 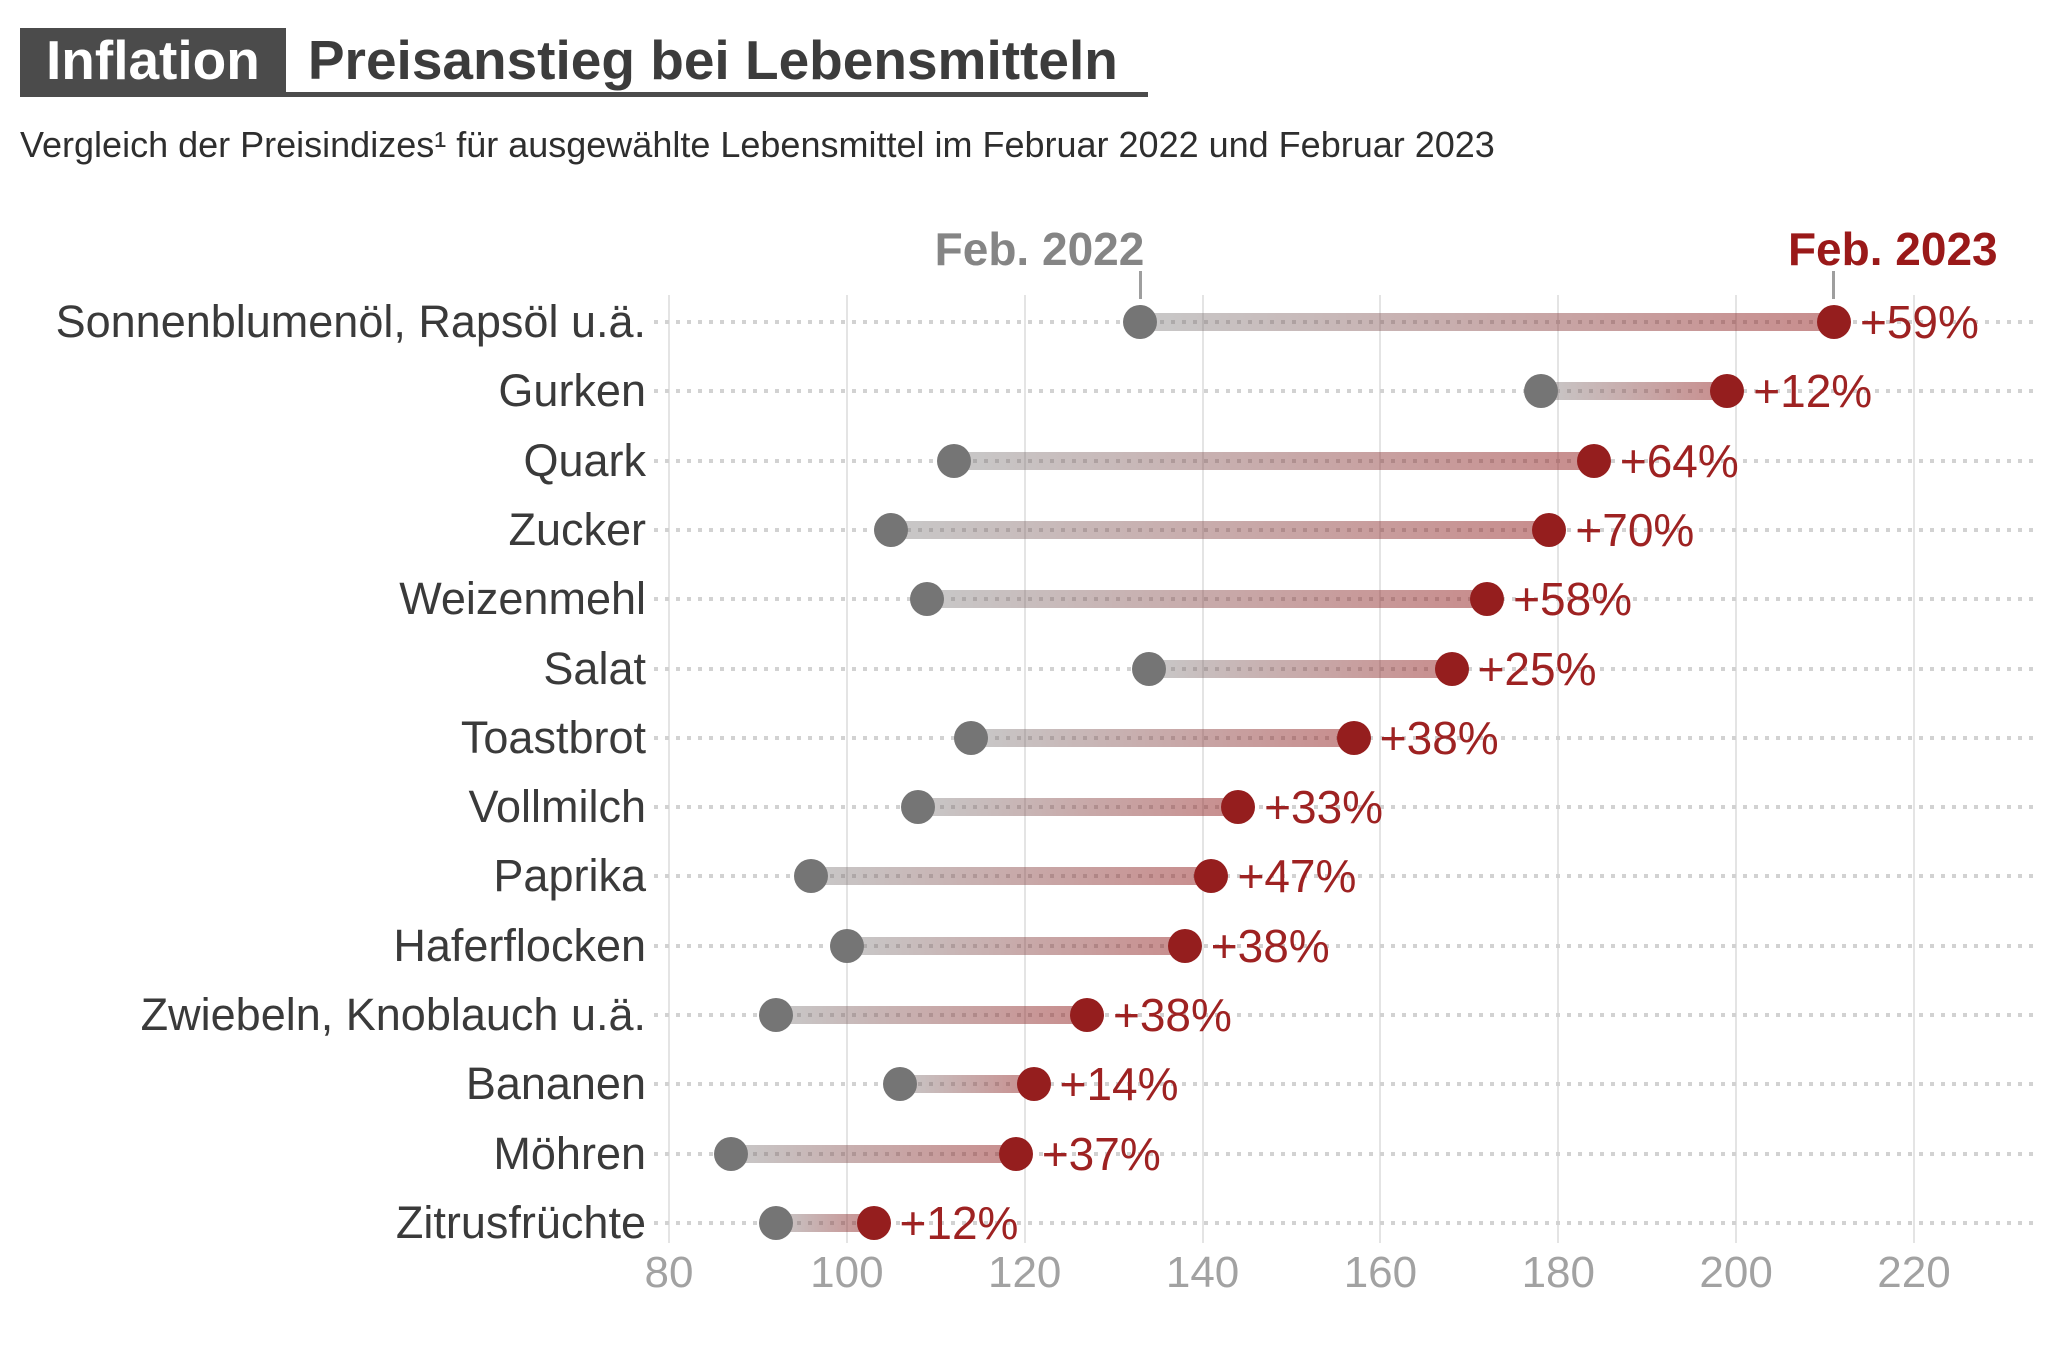 What do you see at coordinates (1119, 1084) in the screenshot?
I see `change-label: +14%` at bounding box center [1119, 1084].